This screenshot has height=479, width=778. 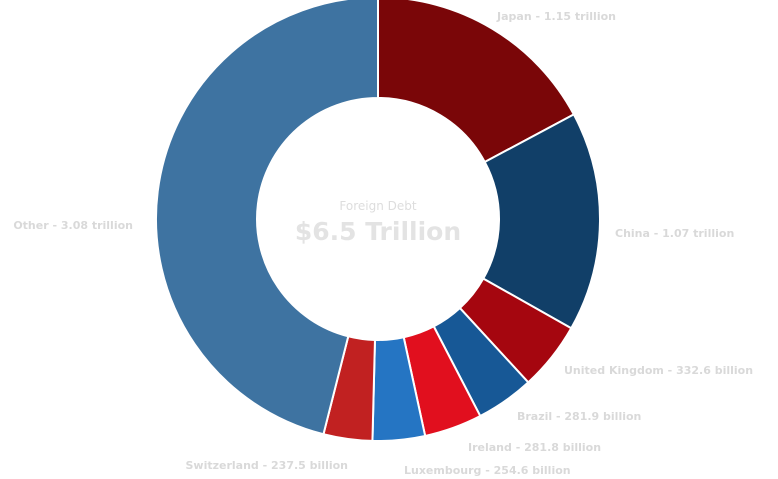 What do you see at coordinates (579, 416) in the screenshot?
I see `slice-label-3: Brazil - 281.9 billion` at bounding box center [579, 416].